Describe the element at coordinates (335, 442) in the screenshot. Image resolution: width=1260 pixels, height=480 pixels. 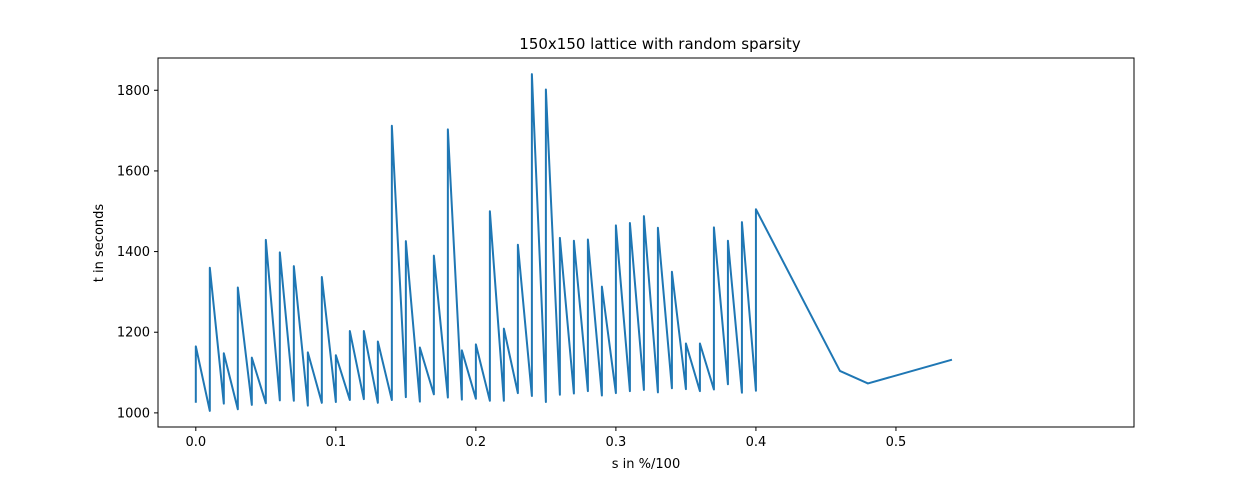
I see `x-tick-label: 0.1` at that location.